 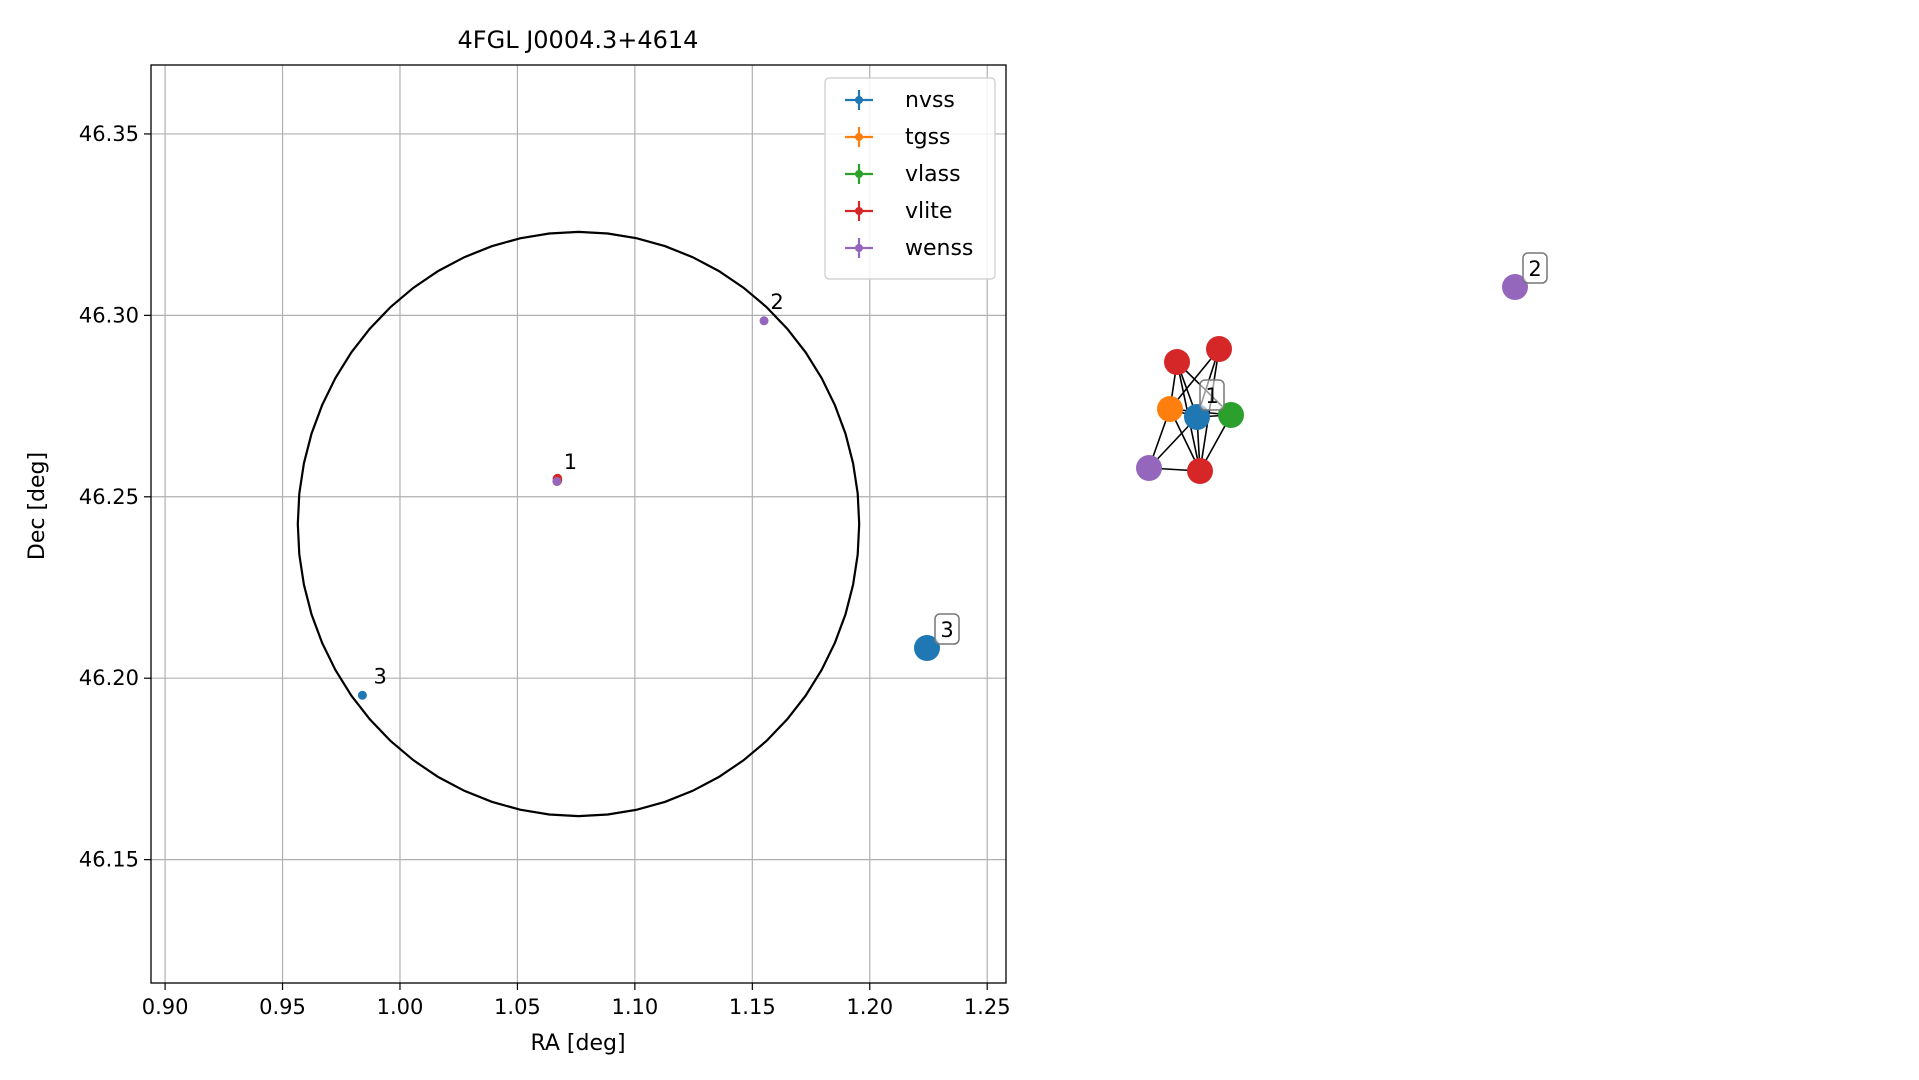 I want to click on x-tick-label: 1.15, so click(x=752, y=1007).